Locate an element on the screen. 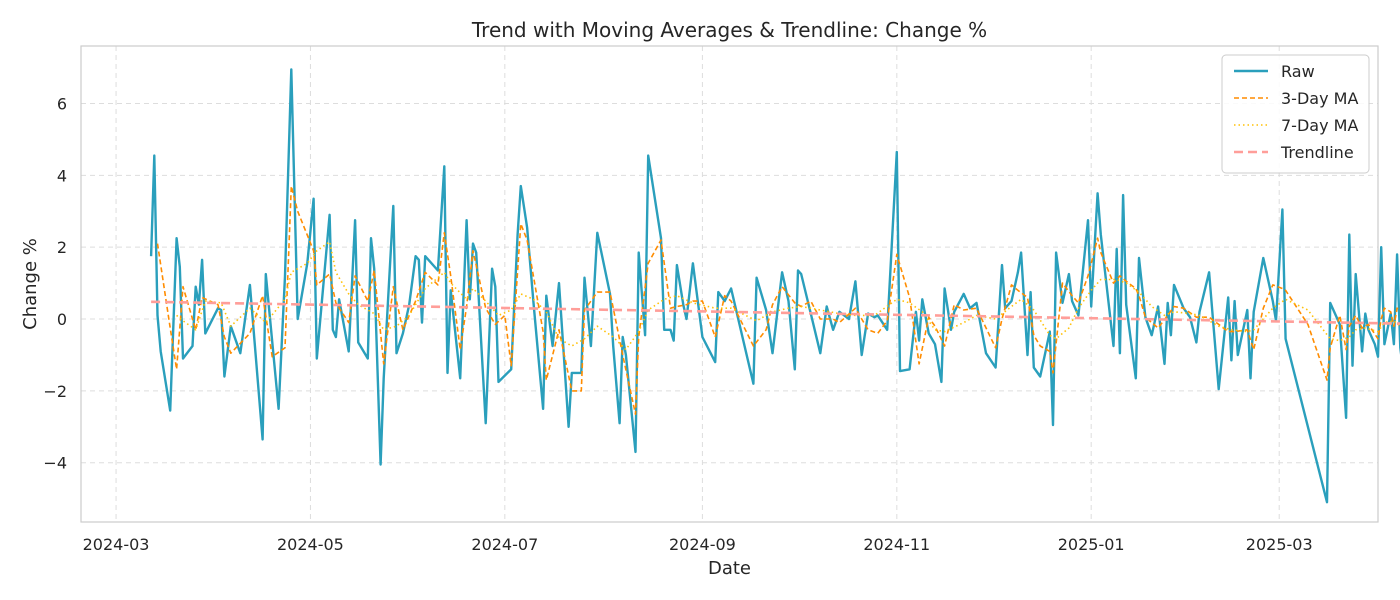 The image size is (1400, 600). y-tick-label: 4 is located at coordinates (62, 175).